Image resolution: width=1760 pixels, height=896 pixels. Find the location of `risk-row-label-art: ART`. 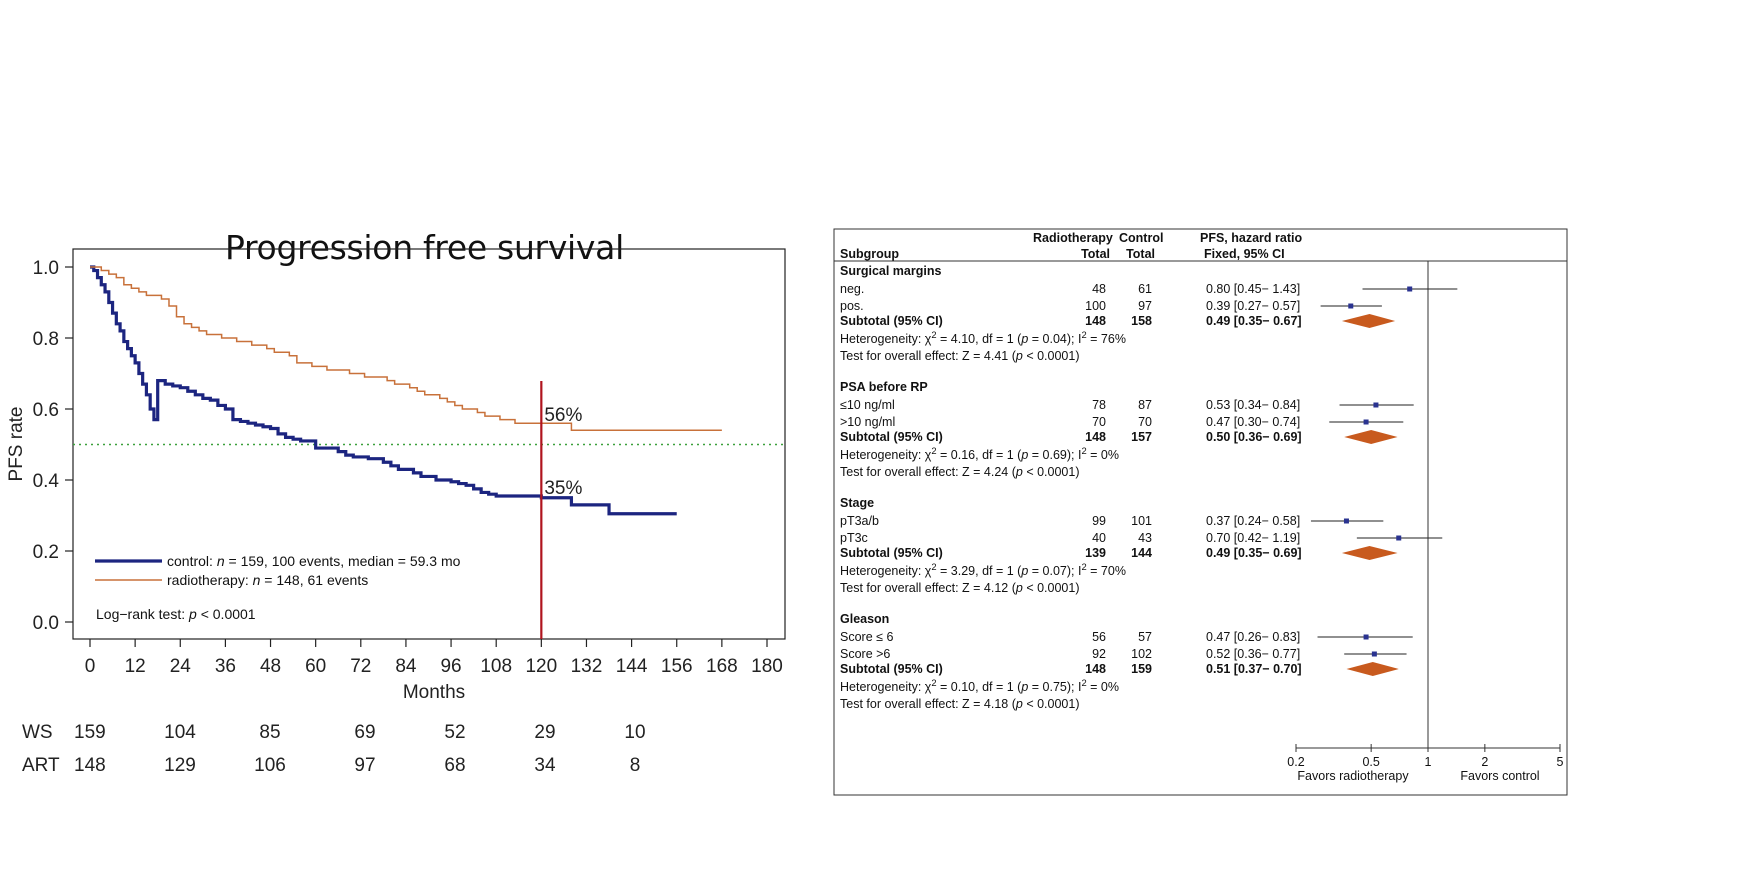

risk-row-label-art: ART is located at coordinates (41, 765).